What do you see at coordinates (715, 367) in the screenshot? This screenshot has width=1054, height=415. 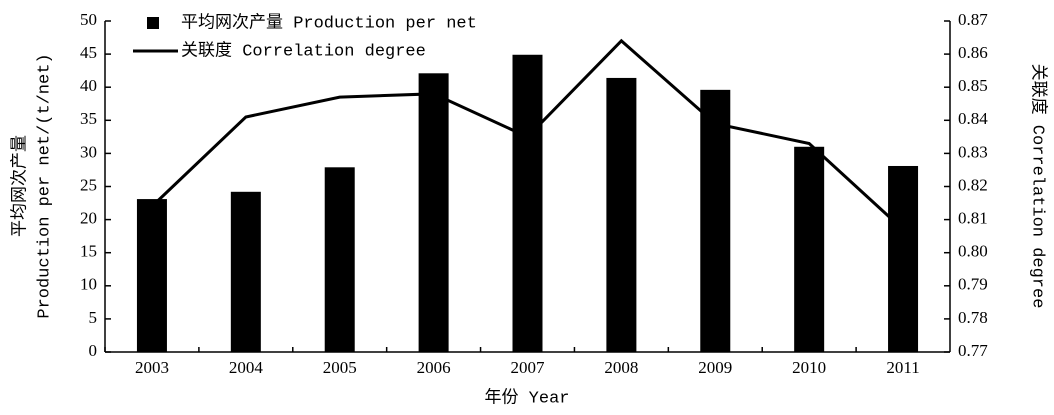 I see `x-tick-label: 2009` at bounding box center [715, 367].